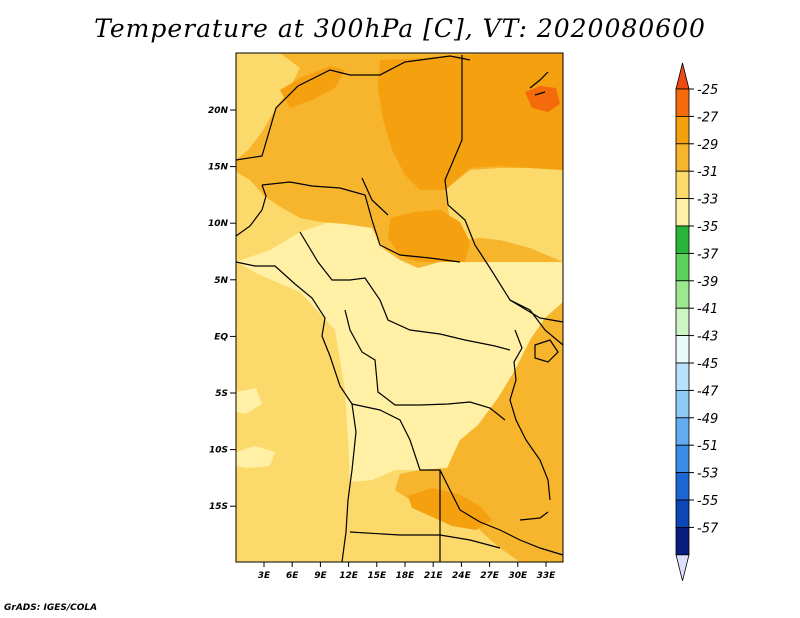  Describe the element at coordinates (405, 291) in the screenshot. I see `border-middle-south` at that location.